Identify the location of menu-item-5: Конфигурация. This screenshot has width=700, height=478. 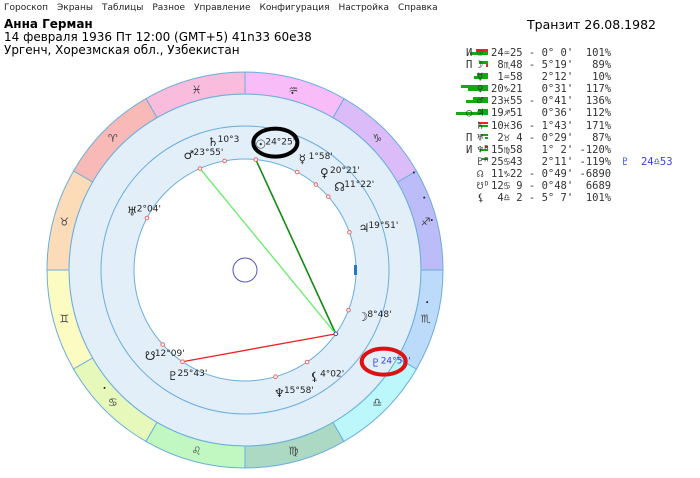
(294, 8).